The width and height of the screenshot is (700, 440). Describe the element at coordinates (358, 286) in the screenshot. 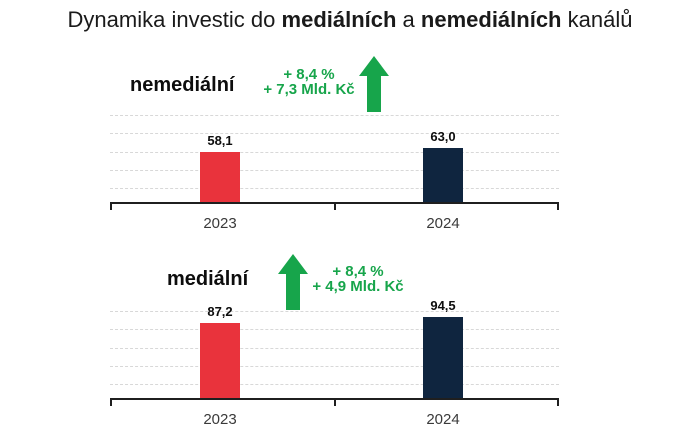

I see `change-absolute: + 4,9 Mld. Kč` at that location.